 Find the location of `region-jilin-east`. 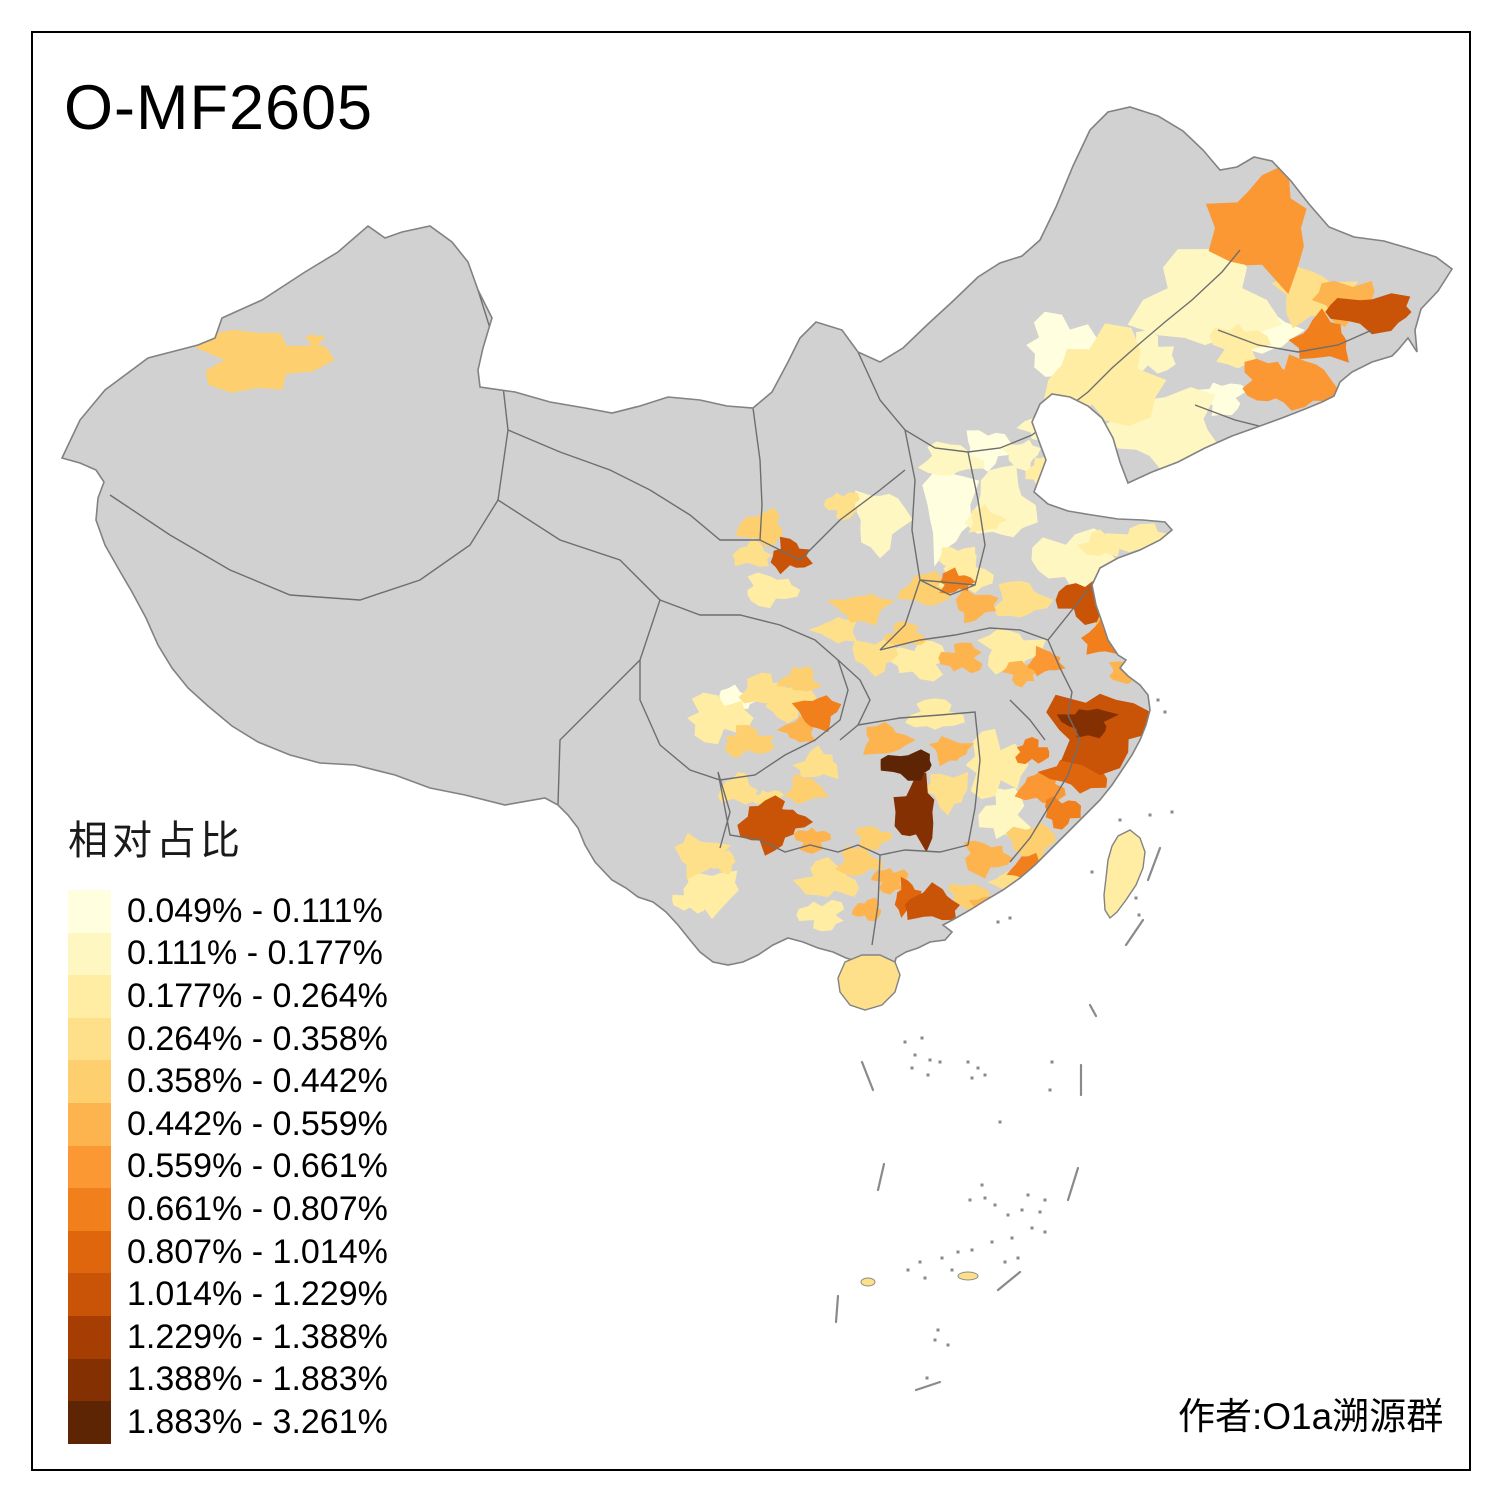

region-jilin-east is located at coordinates (1307, 382).